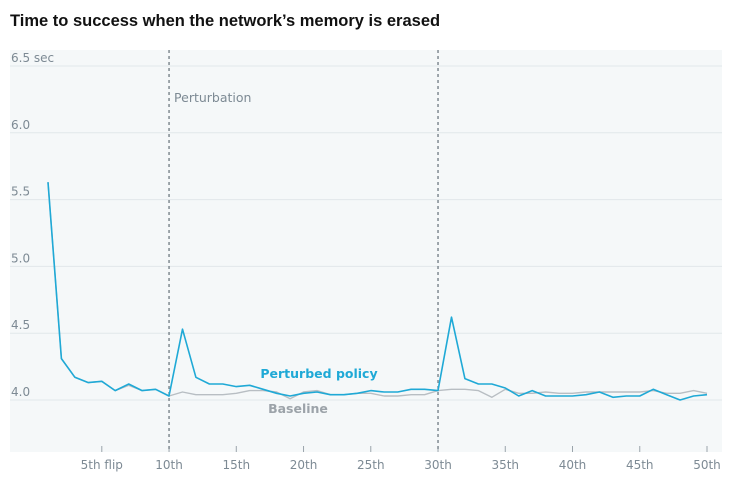 The image size is (733, 489). Describe the element at coordinates (298, 408) in the screenshot. I see `series-label: Baseline` at that location.